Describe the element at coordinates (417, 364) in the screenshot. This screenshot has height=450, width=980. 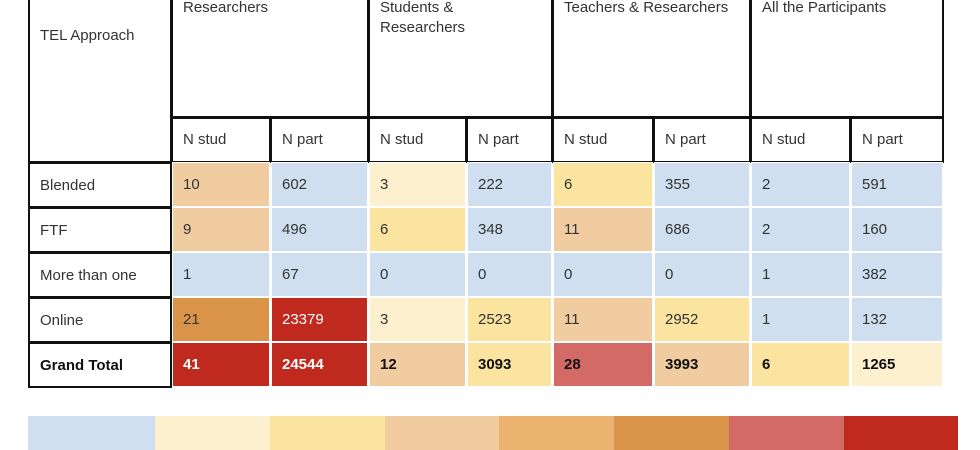
I see `data-cell: 12` at that location.